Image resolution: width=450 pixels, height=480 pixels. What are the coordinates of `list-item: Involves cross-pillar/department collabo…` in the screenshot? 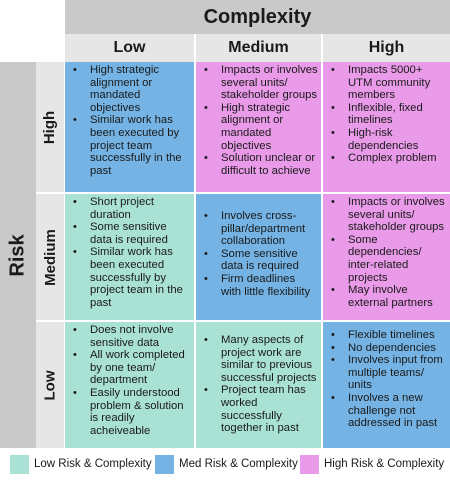 It's located at (258, 229).